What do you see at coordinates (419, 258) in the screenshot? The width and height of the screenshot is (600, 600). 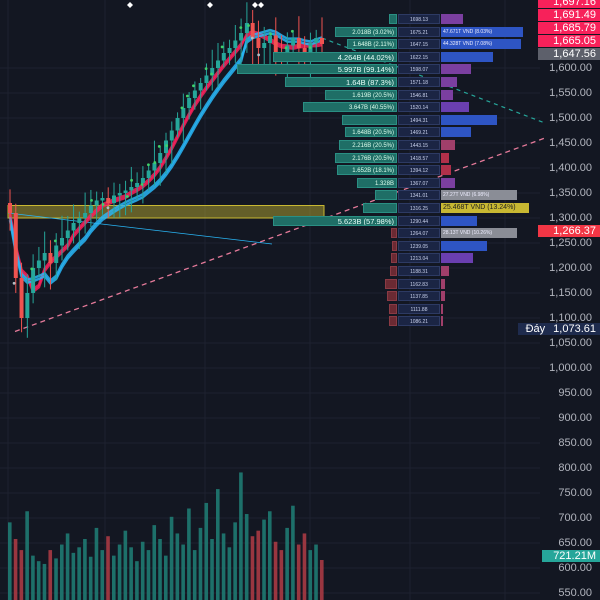 I see `profile-price: 1213.04` at bounding box center [419, 258].